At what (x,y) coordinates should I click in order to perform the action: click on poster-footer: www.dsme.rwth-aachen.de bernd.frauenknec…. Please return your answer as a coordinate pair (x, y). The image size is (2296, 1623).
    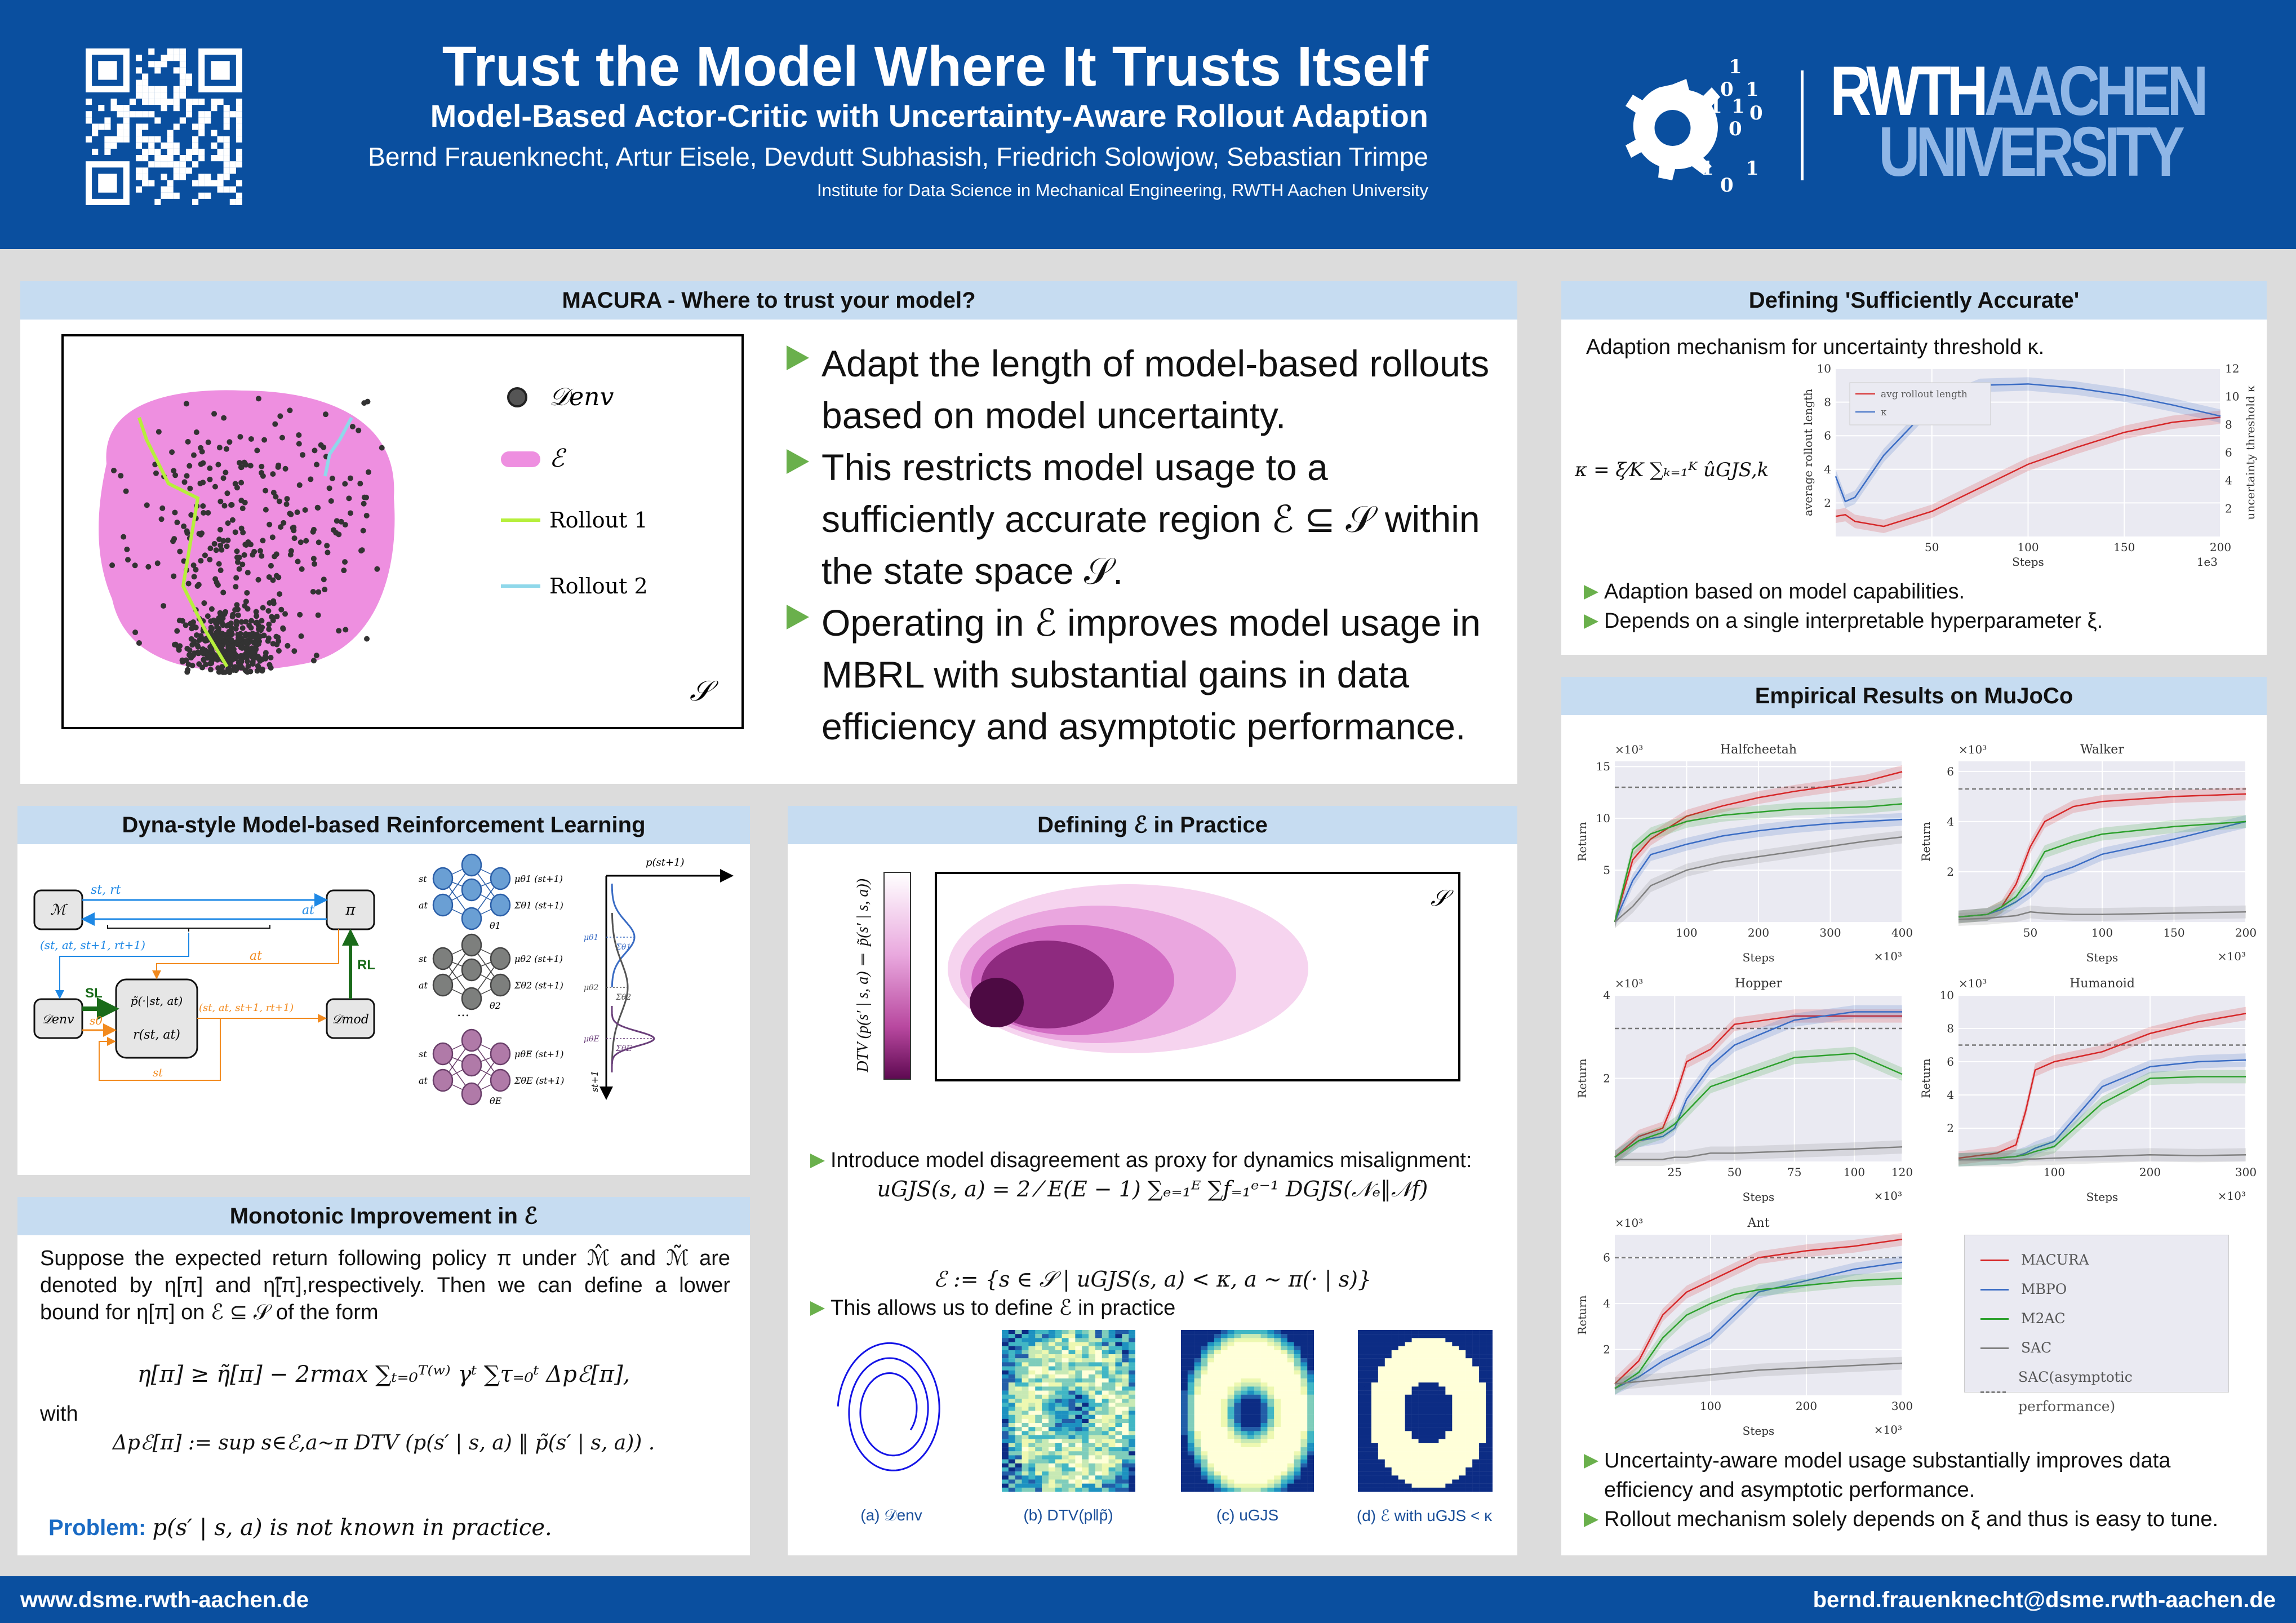
    Looking at the image, I should click on (1148, 1600).